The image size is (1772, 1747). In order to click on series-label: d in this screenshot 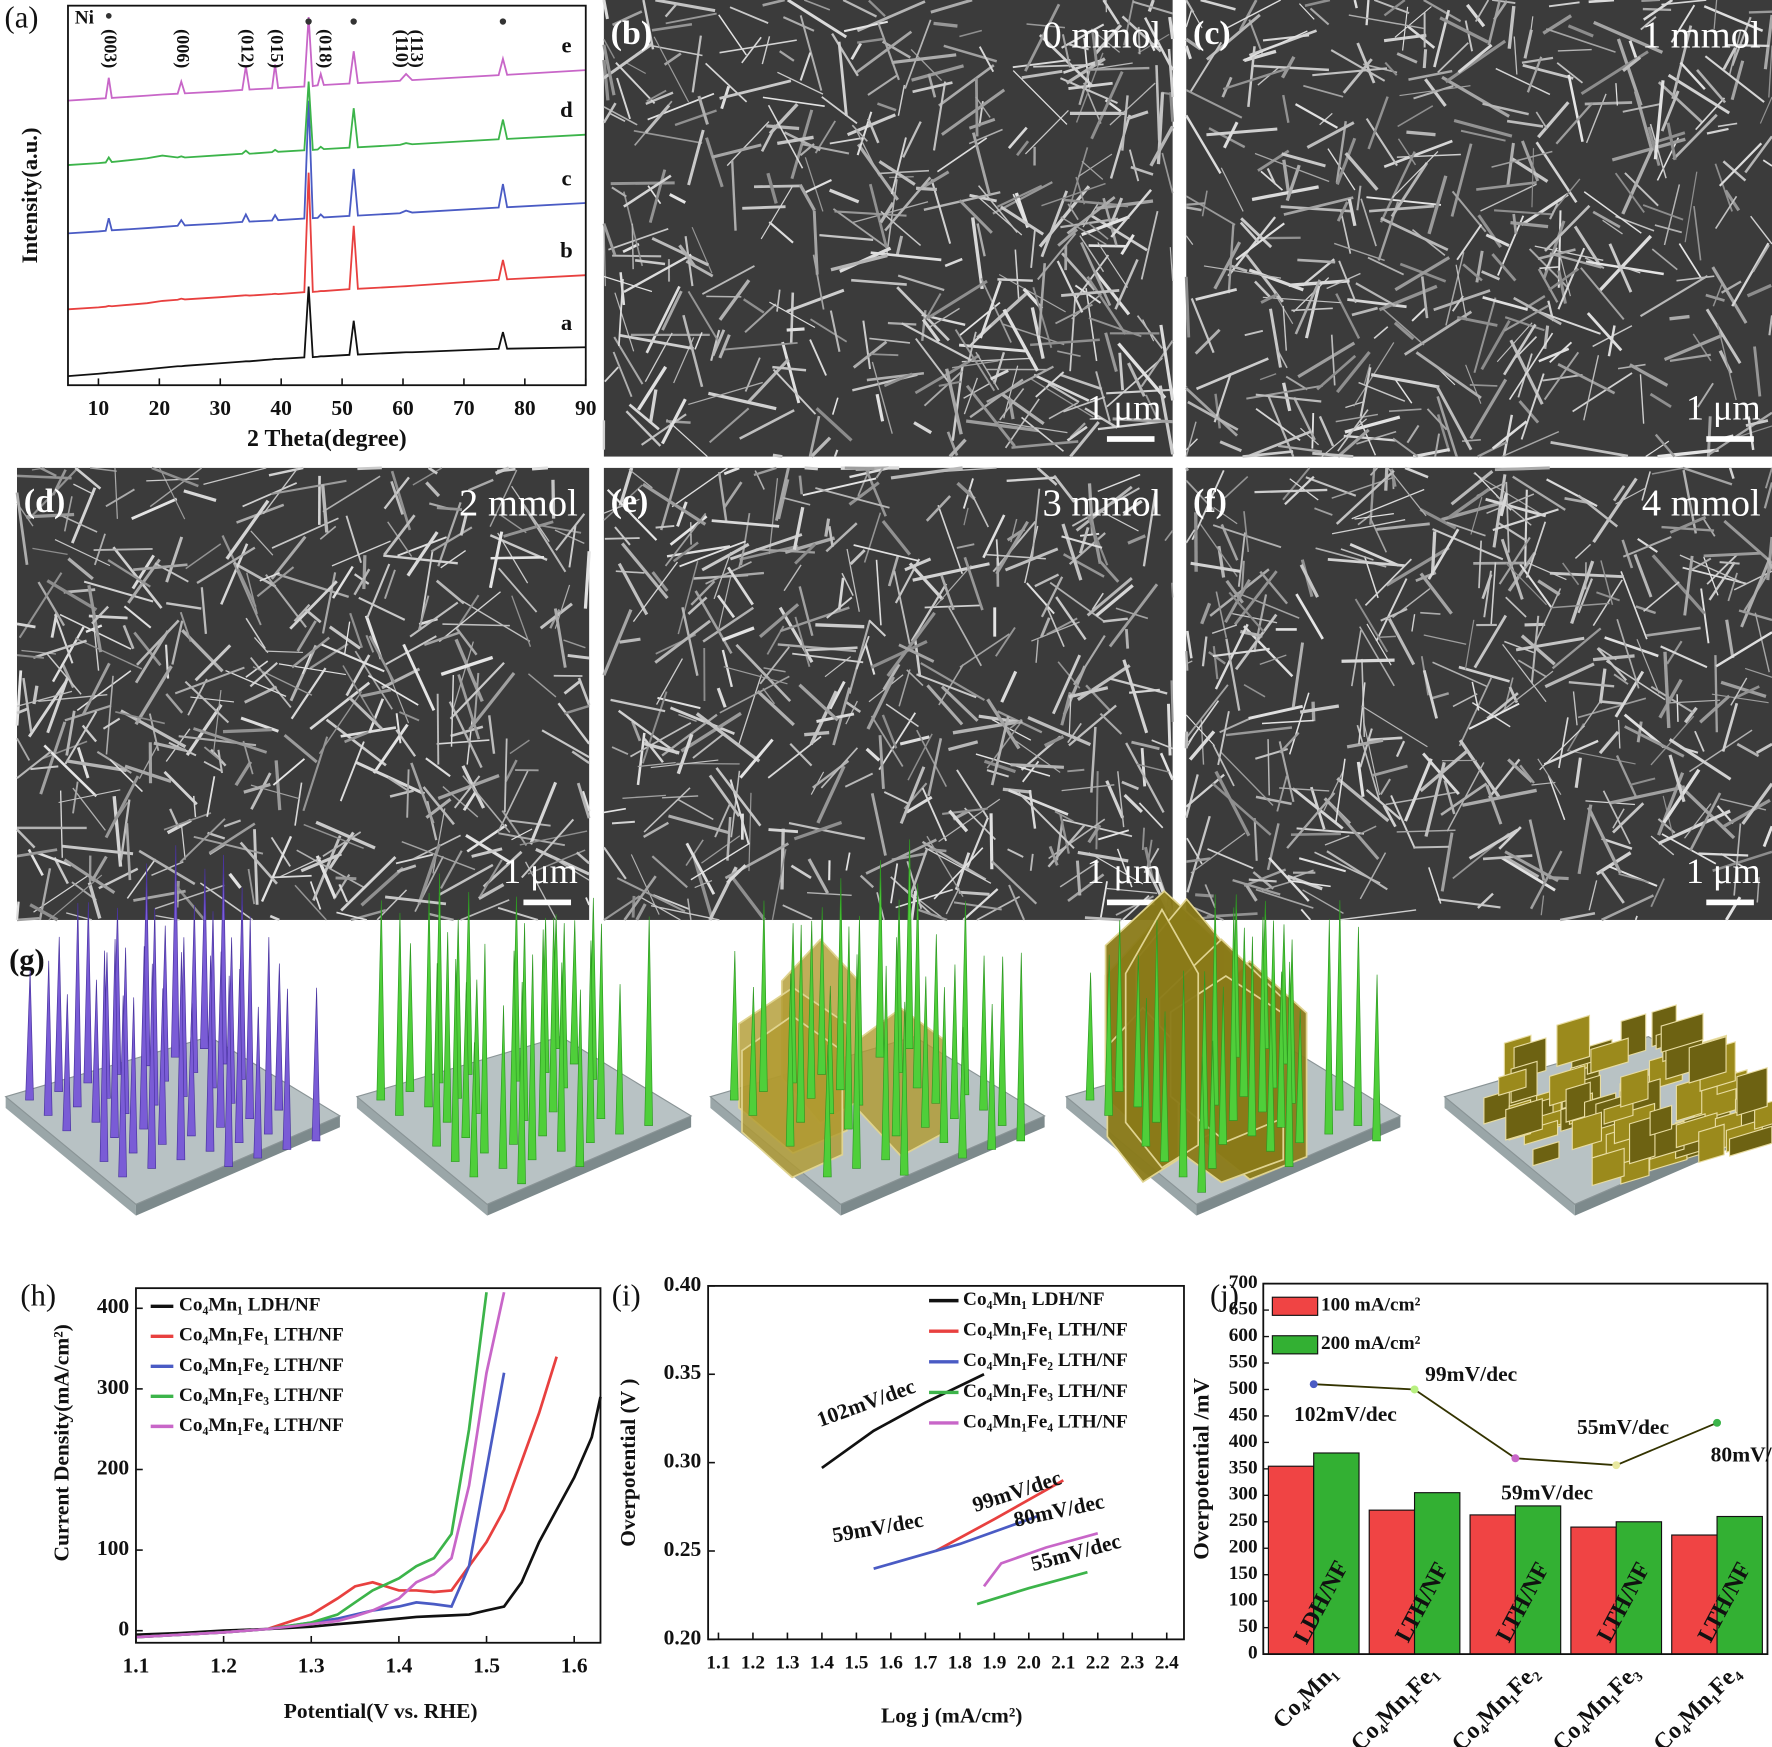, I will do `click(566, 109)`.